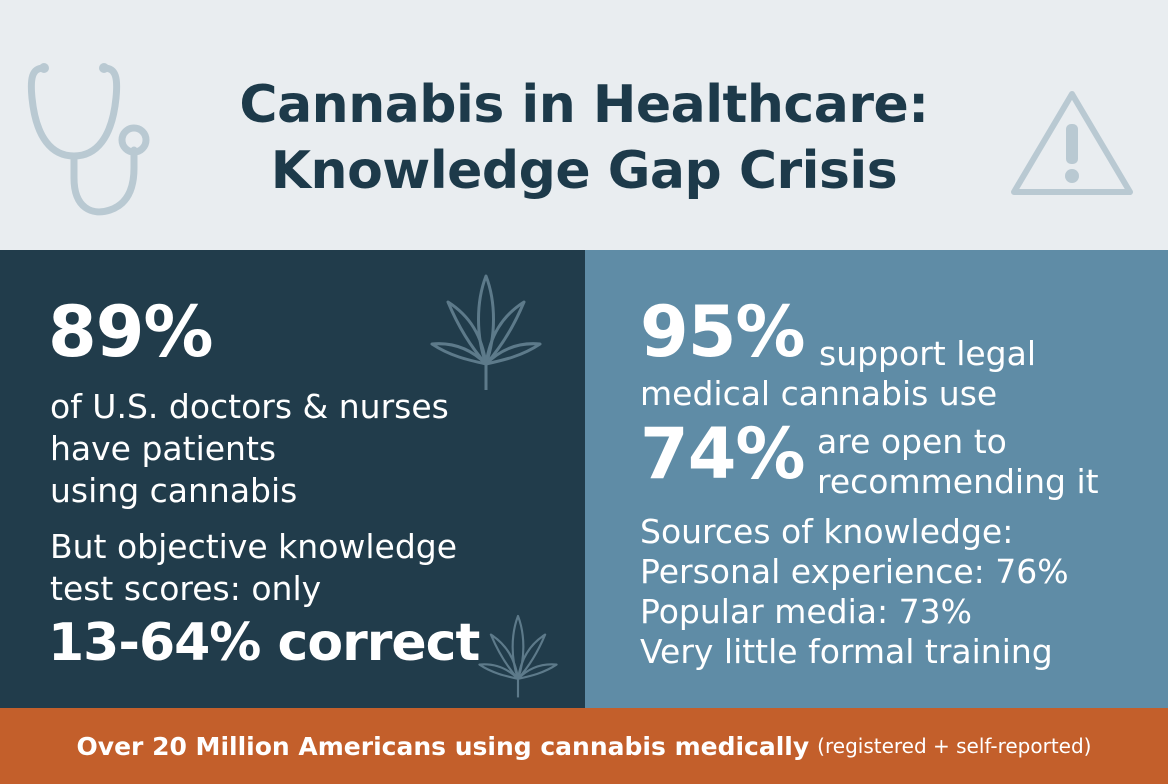 The width and height of the screenshot is (1168, 784). Describe the element at coordinates (254, 546) in the screenshot. I see `knowledge-test-line: But objective knowledge` at that location.